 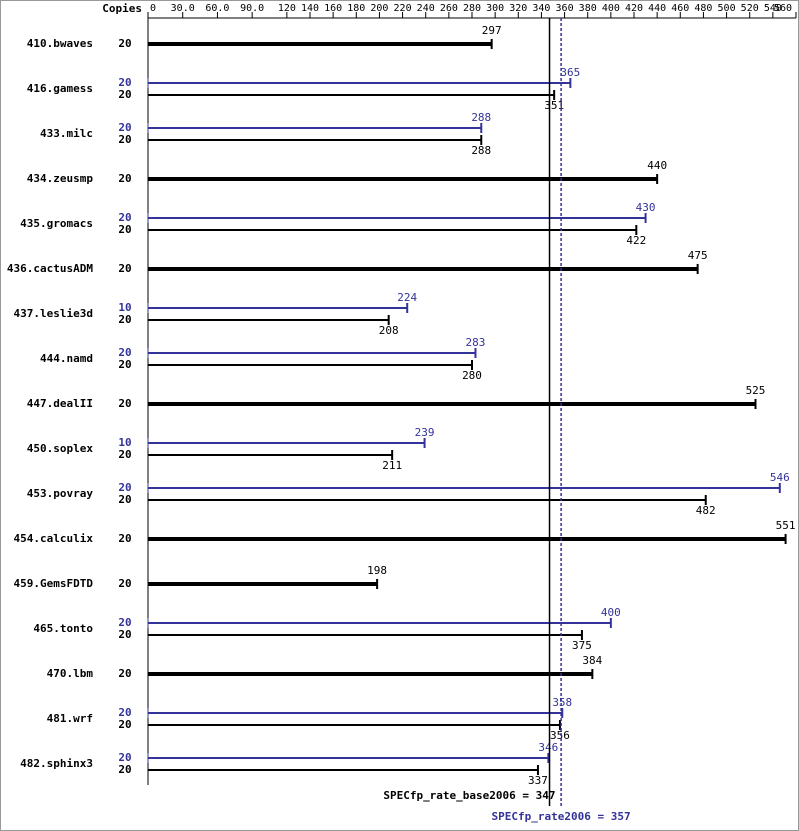 What do you see at coordinates (449, 8) in the screenshot?
I see `x-tick-label: 260` at bounding box center [449, 8].